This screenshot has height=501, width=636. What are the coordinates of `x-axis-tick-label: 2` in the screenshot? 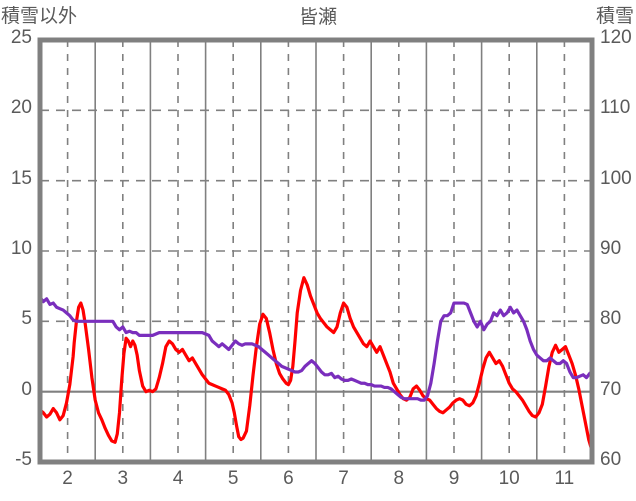 It's located at (67, 478).